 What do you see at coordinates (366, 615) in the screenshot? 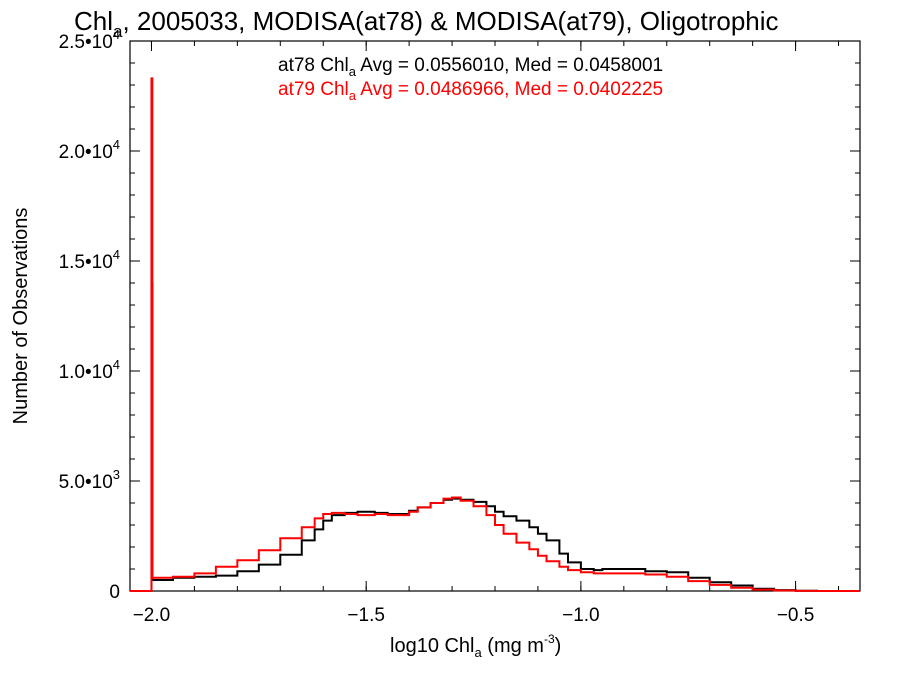
I see `x-tick-label: −1.5` at bounding box center [366, 615].